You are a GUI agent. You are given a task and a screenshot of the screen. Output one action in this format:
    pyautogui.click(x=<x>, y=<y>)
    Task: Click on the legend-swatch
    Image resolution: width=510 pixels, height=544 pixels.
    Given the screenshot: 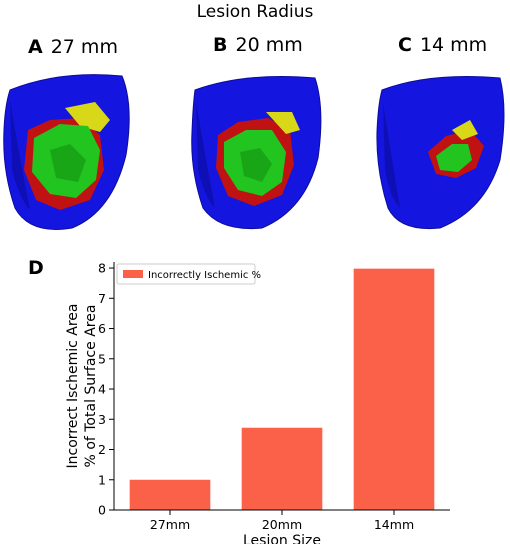 What is the action you would take?
    pyautogui.click(x=133, y=274)
    